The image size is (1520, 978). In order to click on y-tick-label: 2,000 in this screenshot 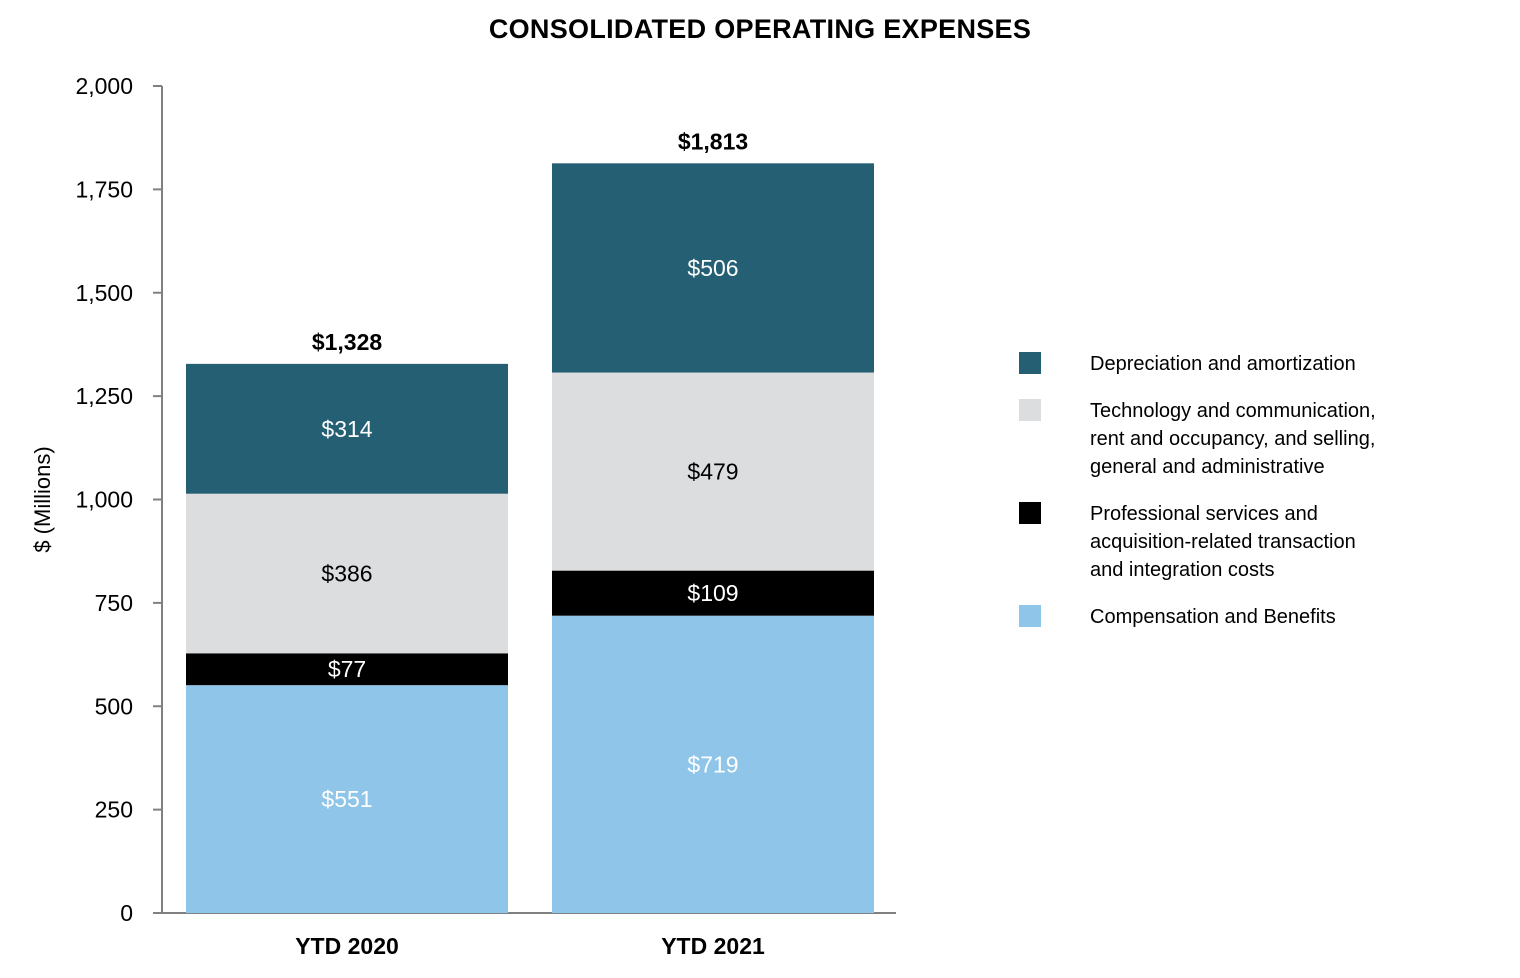, I will do `click(104, 86)`.